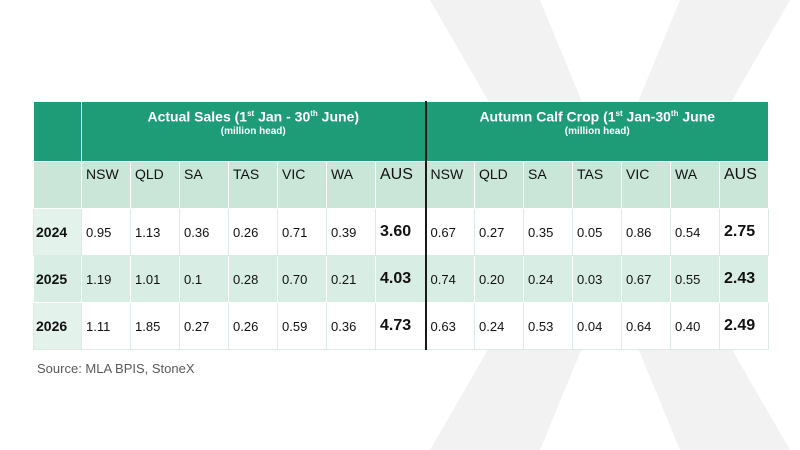 Image resolution: width=800 pixels, height=450 pixels. Describe the element at coordinates (695, 279) in the screenshot. I see `cell-calf-wa: 0.55` at that location.